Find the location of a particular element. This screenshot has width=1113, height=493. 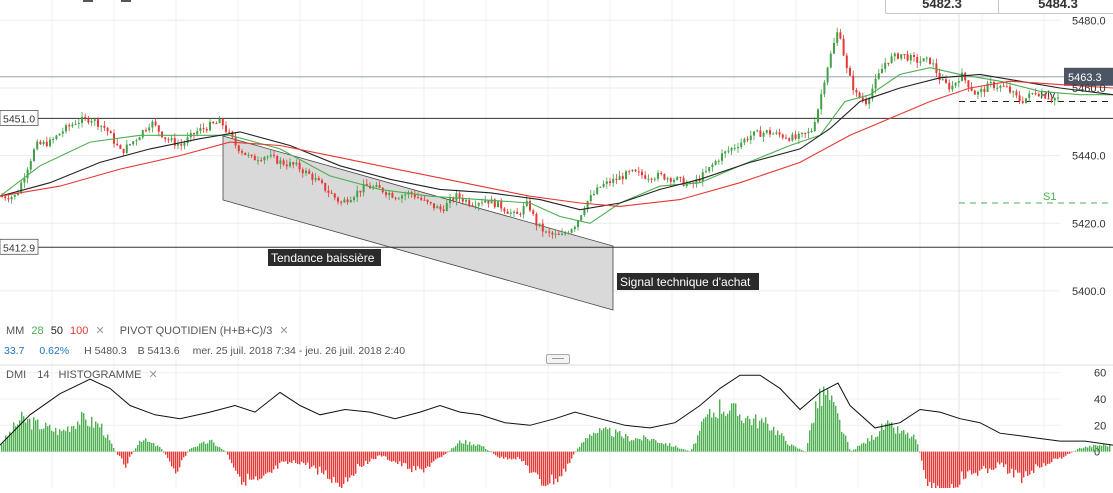

dmi-legend-mode: HISTOGRAMME is located at coordinates (100, 375).